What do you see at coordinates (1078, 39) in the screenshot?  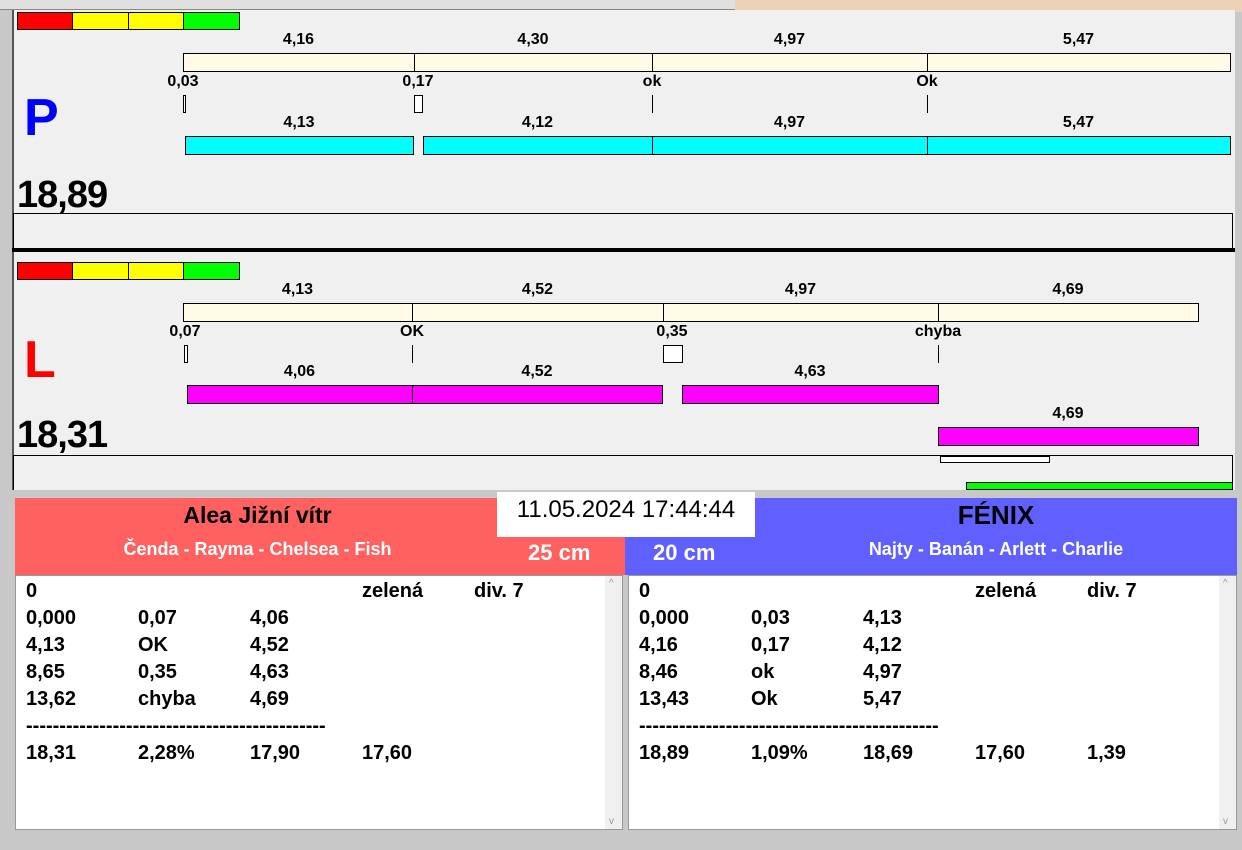 I see `top-segment-label: 5,47` at bounding box center [1078, 39].